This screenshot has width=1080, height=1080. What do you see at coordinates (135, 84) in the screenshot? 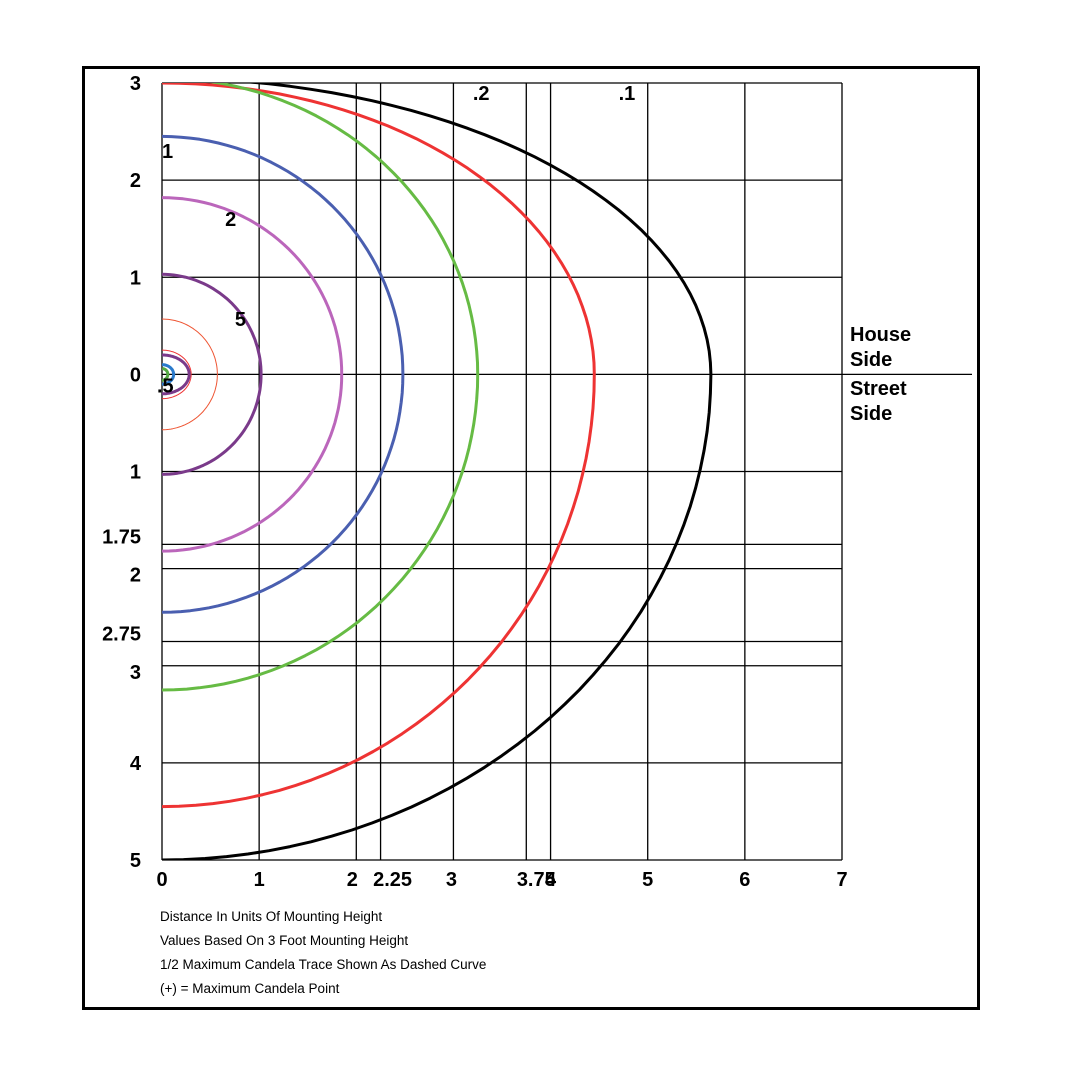
I see `y-tick-label-0: 3` at bounding box center [135, 84].